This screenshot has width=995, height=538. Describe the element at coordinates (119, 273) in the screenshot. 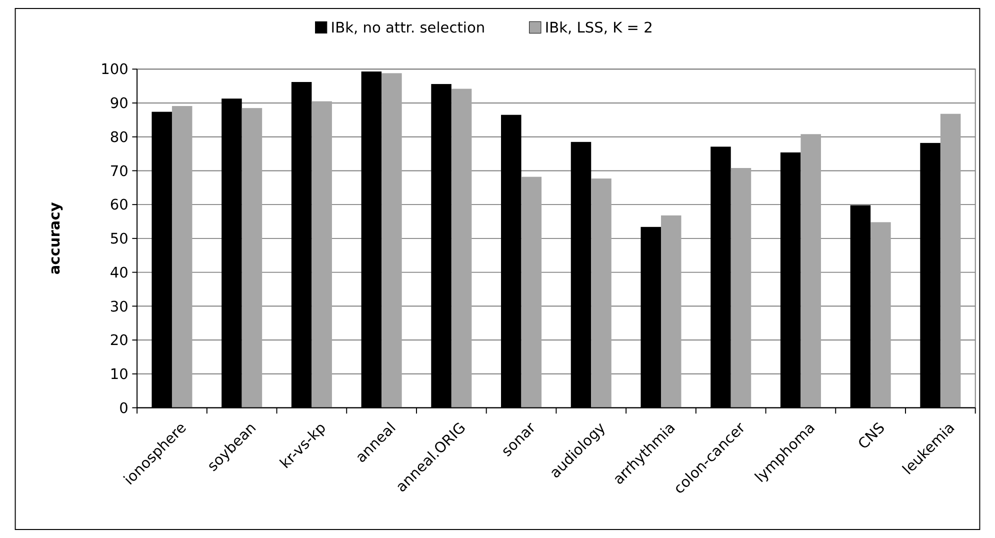

I see `y-tick-label: 40` at that location.